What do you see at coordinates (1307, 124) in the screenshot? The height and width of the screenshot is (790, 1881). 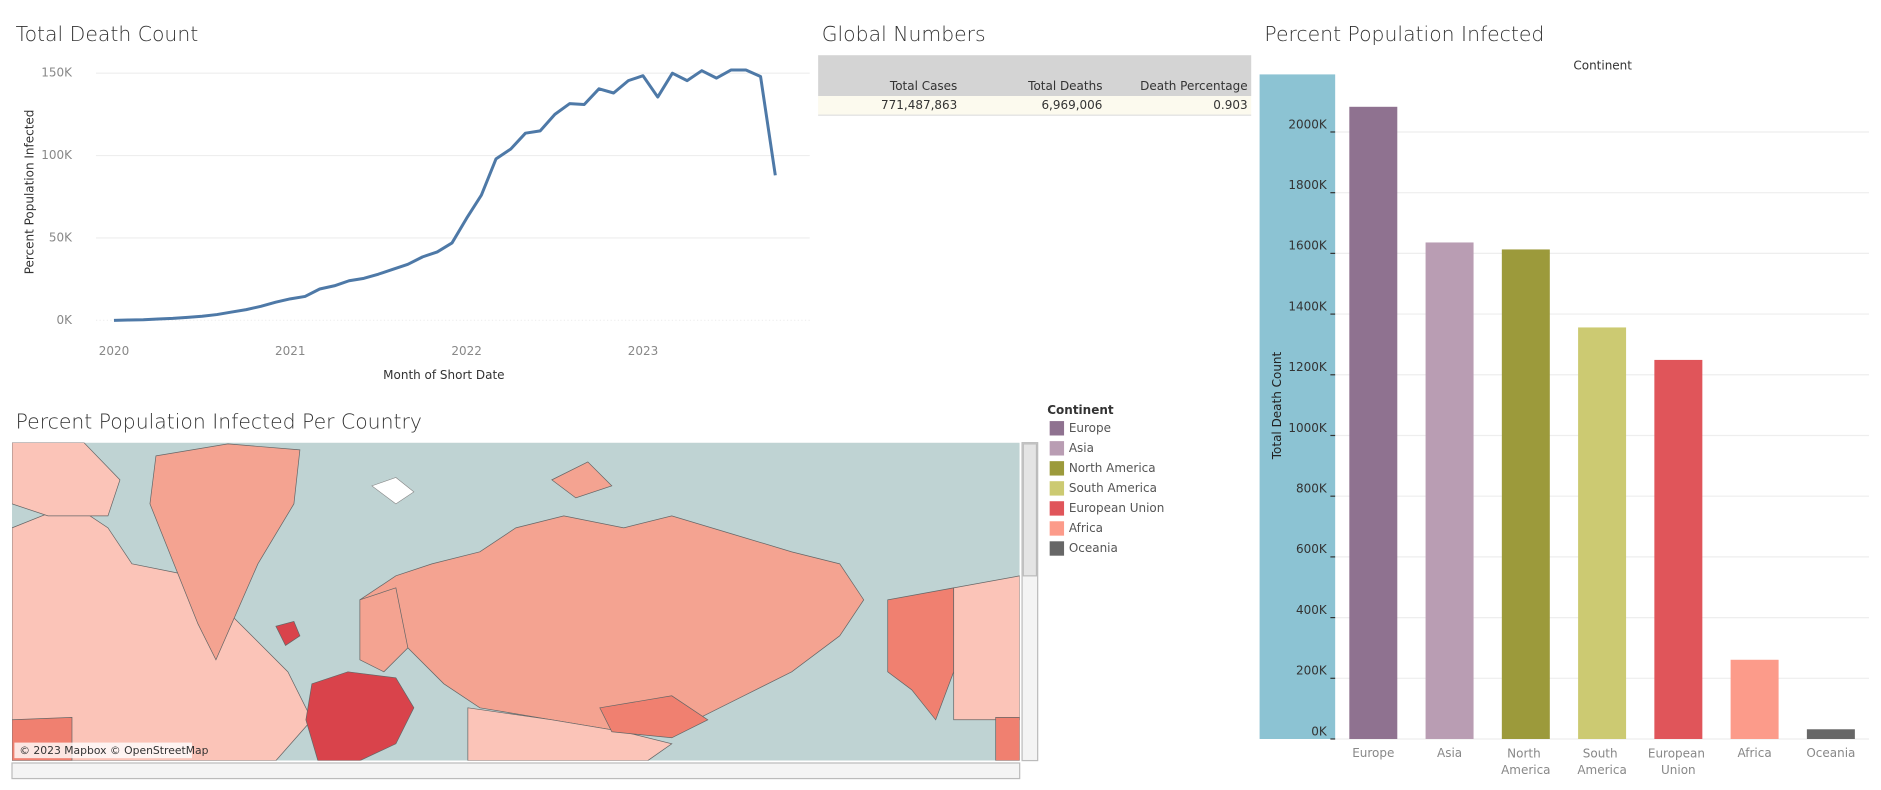 I see `y-tick-label: 2000K` at bounding box center [1307, 124].